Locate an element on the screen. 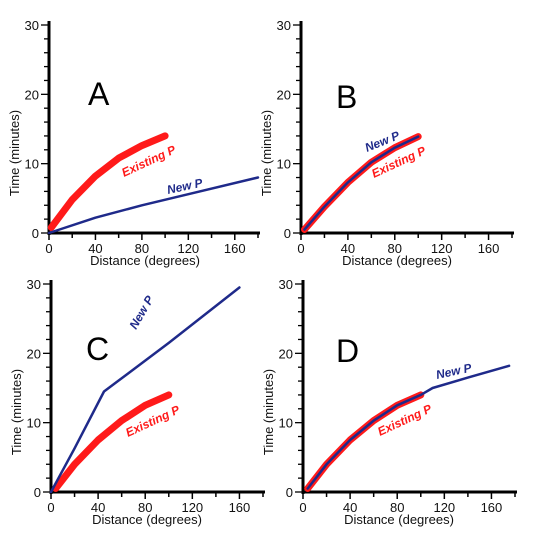  new-p-label: New P is located at coordinates (141, 311).